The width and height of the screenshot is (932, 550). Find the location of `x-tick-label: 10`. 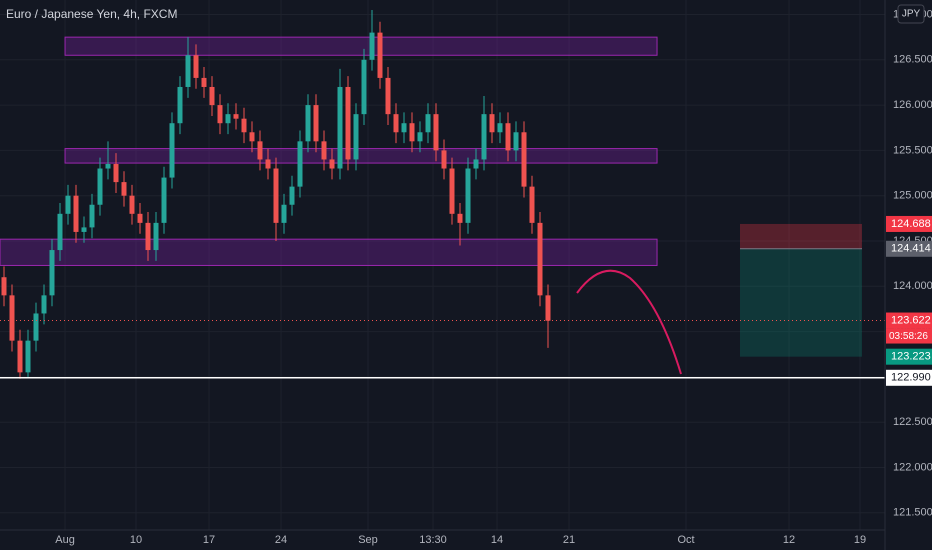

x-tick-label: 10 is located at coordinates (136, 540).